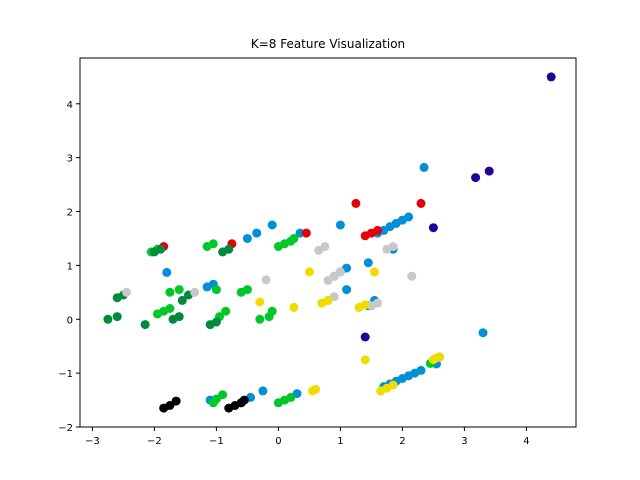 Image resolution: width=640 pixels, height=480 pixels. Describe the element at coordinates (70, 320) in the screenshot. I see `y-tick-label: 0` at that location.